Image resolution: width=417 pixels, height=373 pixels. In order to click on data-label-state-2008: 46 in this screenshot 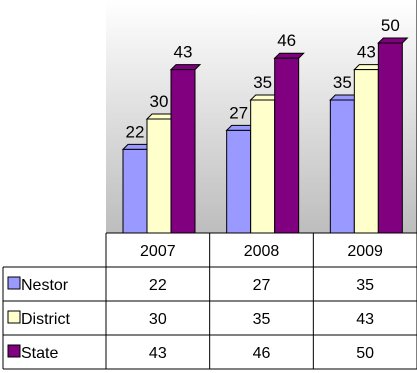, I will do `click(286, 40)`.